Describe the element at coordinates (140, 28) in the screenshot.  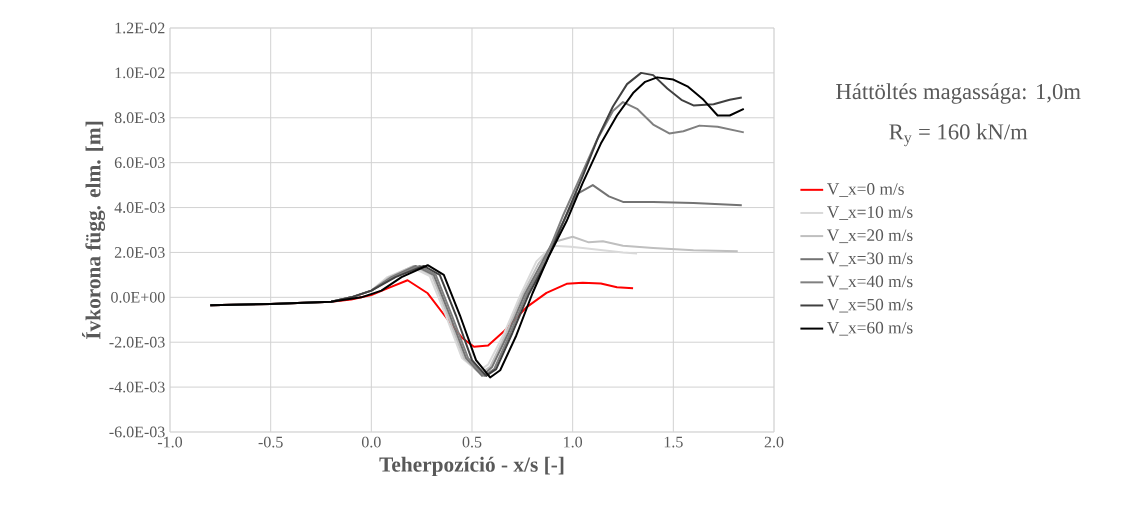
I see `y-tick-label: 1.2E-02` at that location.